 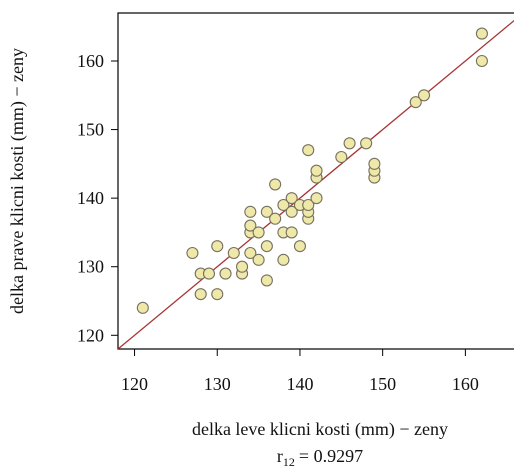 I want to click on y-tick-label: 120, so click(x=90, y=335).